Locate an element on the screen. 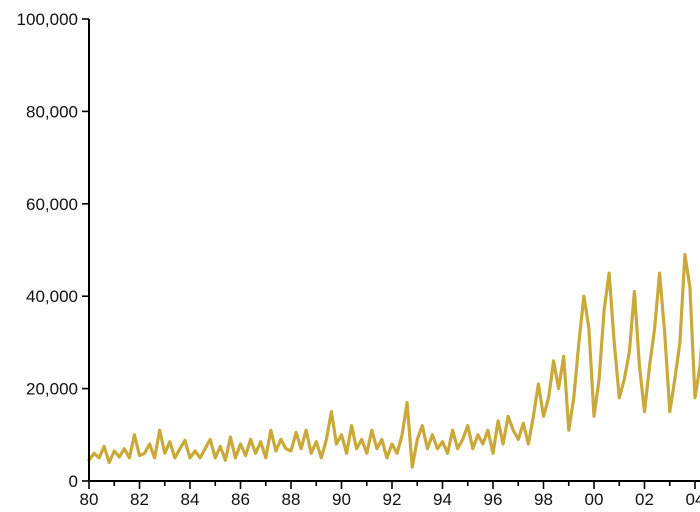 The image size is (700, 512). x-tick-label: 86 is located at coordinates (240, 499).